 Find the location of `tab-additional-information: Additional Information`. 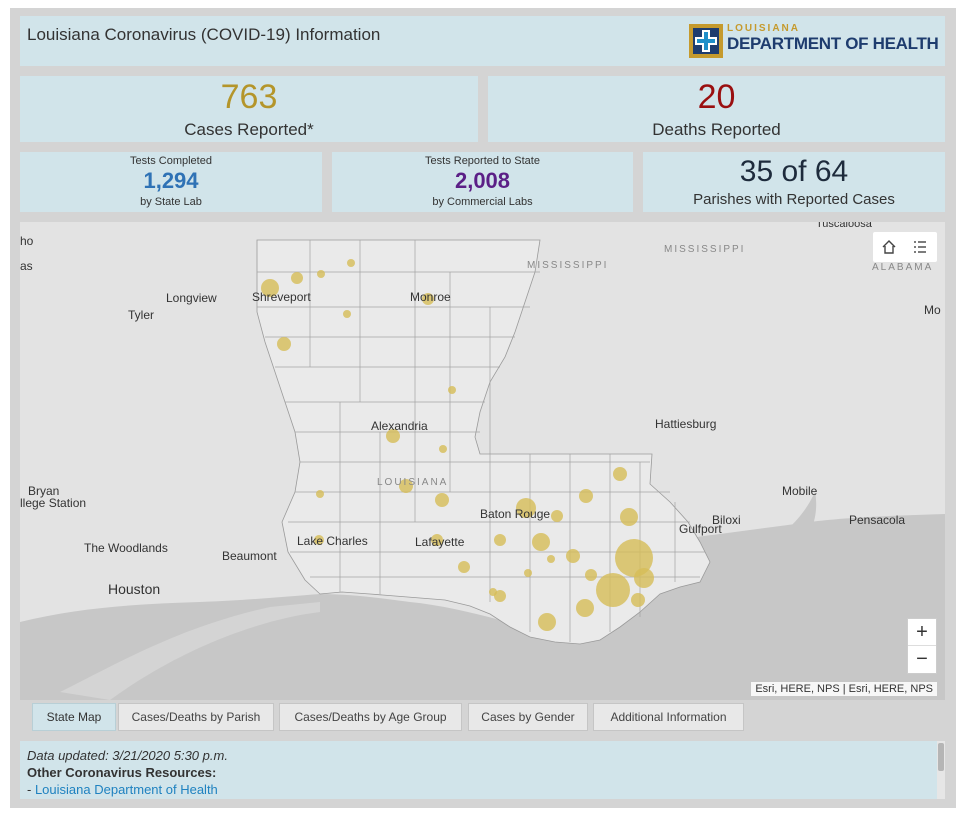

tab-additional-information: Additional Information is located at coordinates (668, 717).